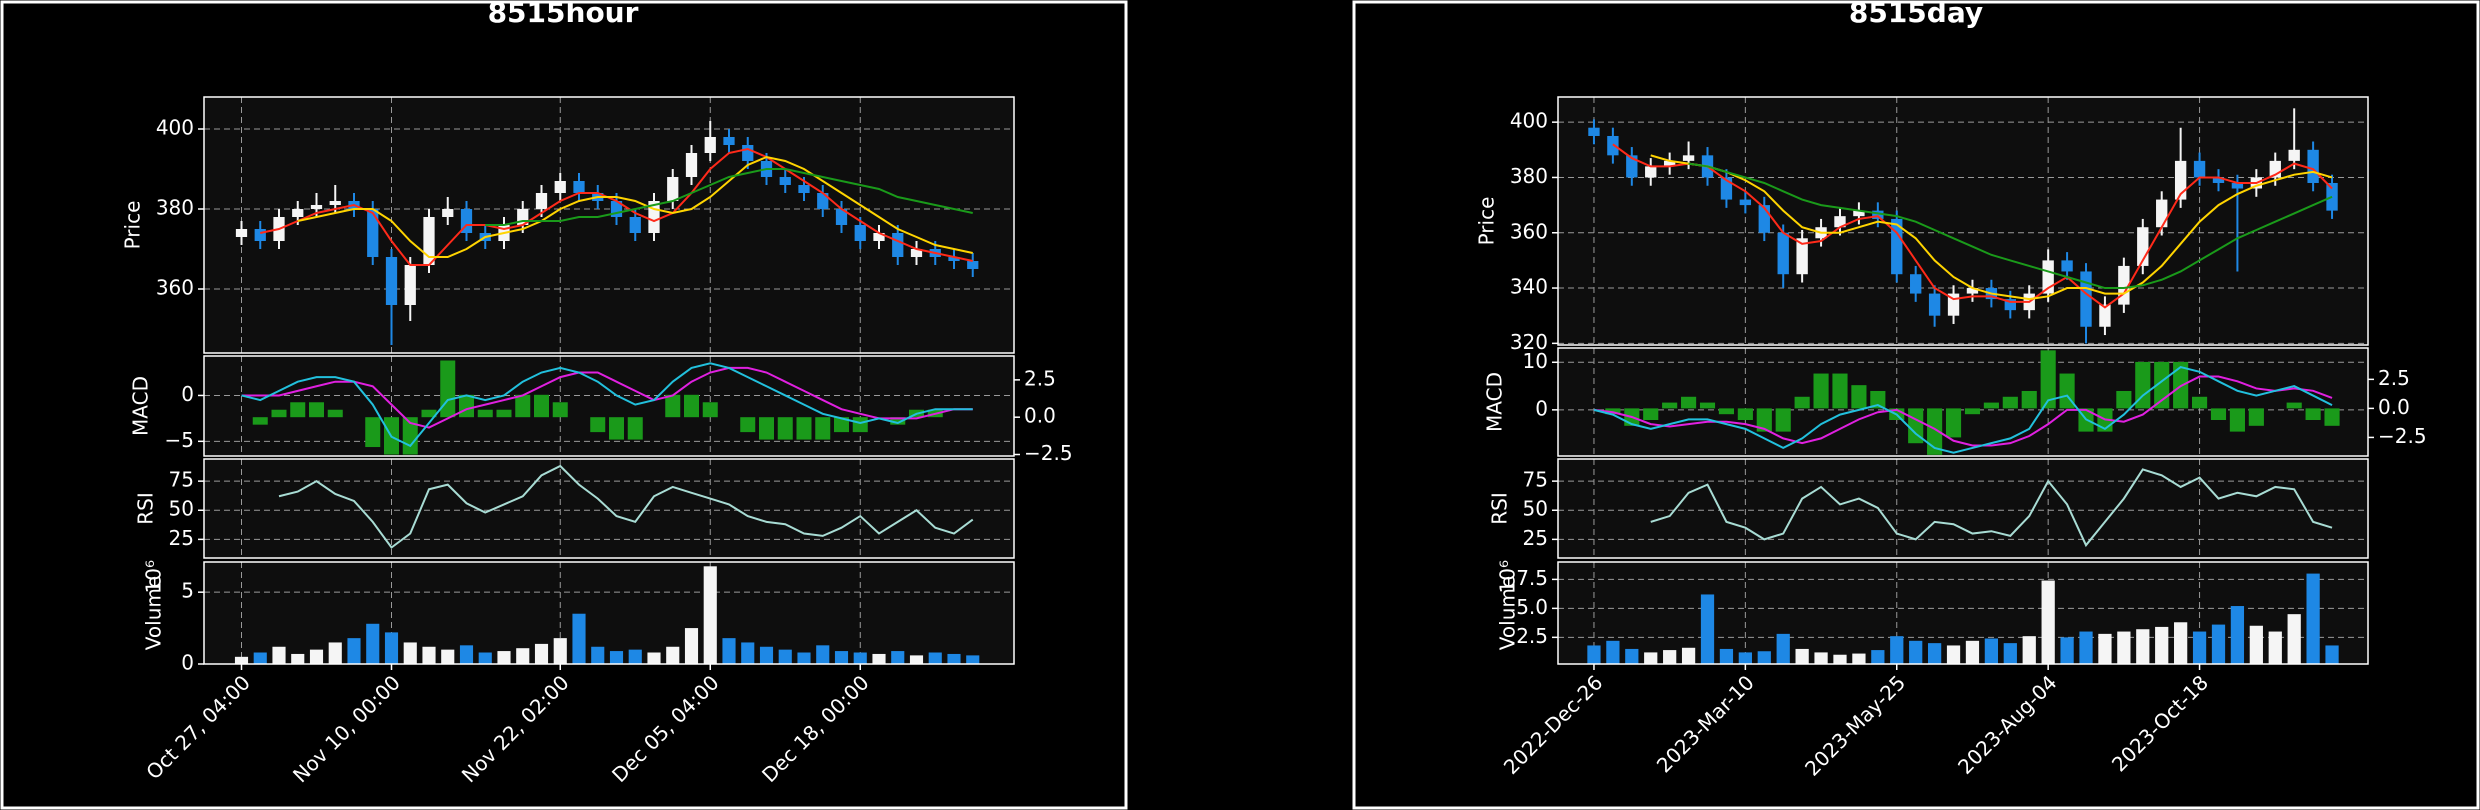 The height and width of the screenshot is (810, 2480). What do you see at coordinates (563, 14) in the screenshot?
I see `chart-title: 8515hour` at bounding box center [563, 14].